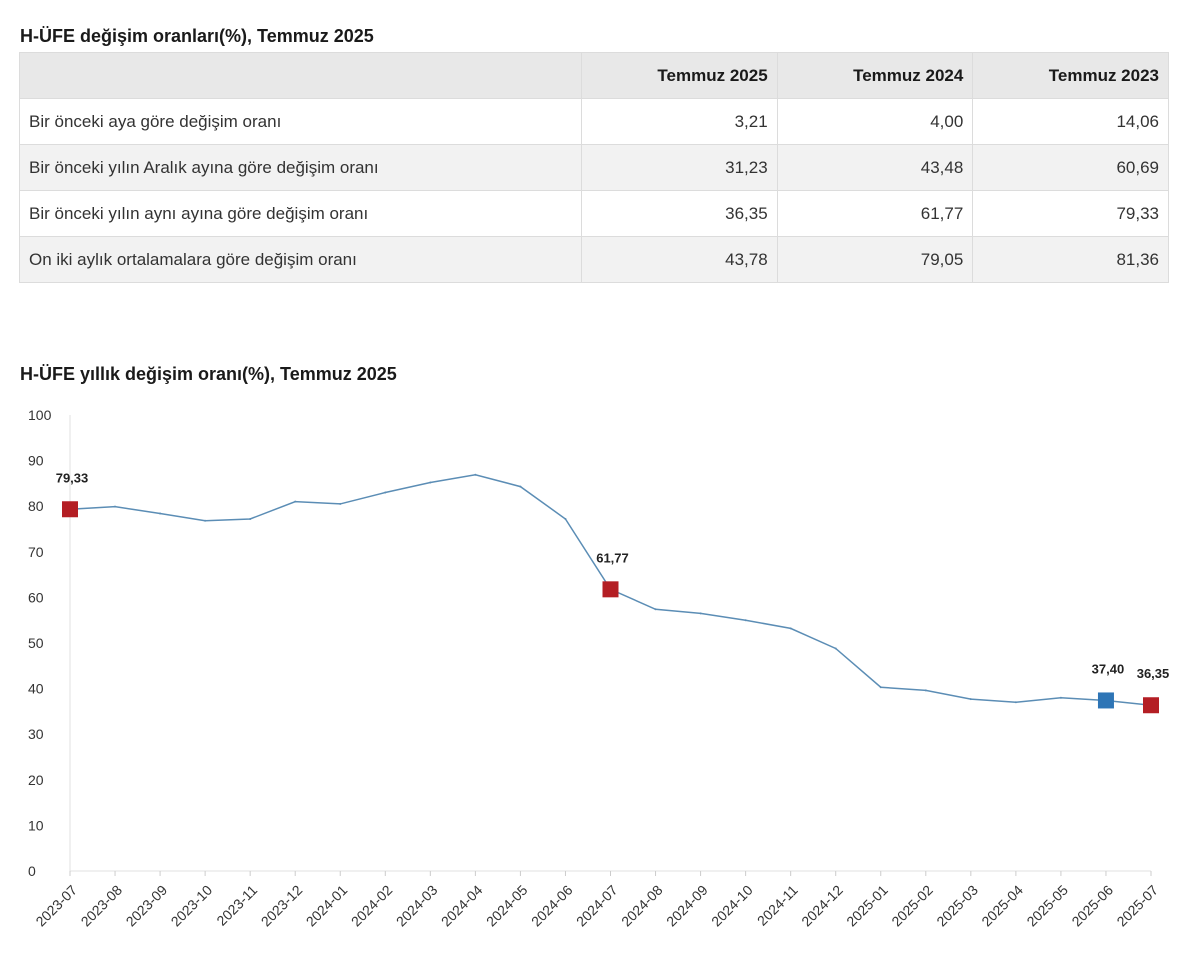  I want to click on table-header-row: Temmuz 2025 Temmuz 2024 Temmuz 2023, so click(594, 75).